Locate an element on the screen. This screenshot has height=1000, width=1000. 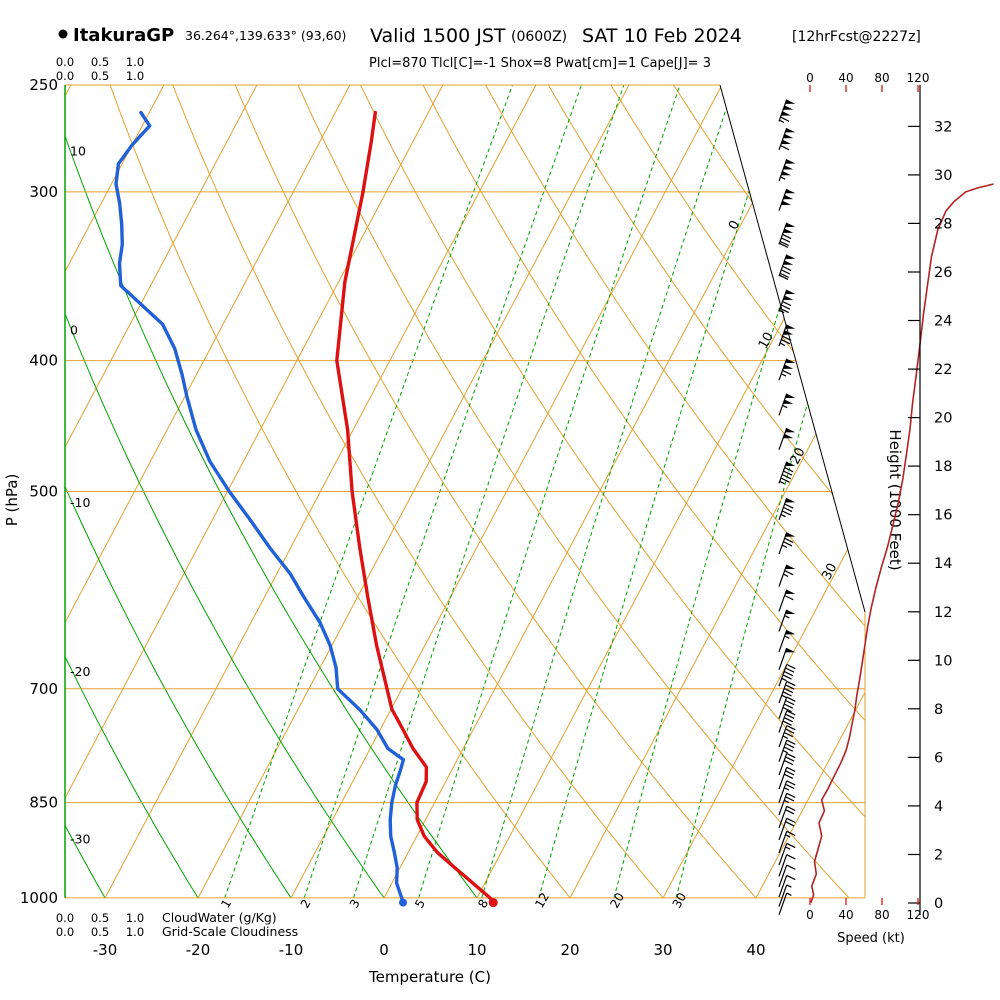
cloudwater-scale-bottom: 0.5 is located at coordinates (100, 918).